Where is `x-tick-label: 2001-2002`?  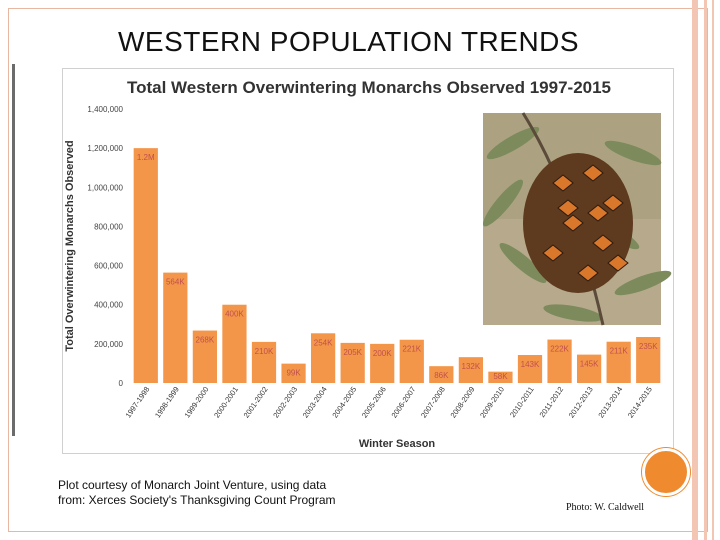
x-tick-label: 2001-2002 is located at coordinates (256, 402).